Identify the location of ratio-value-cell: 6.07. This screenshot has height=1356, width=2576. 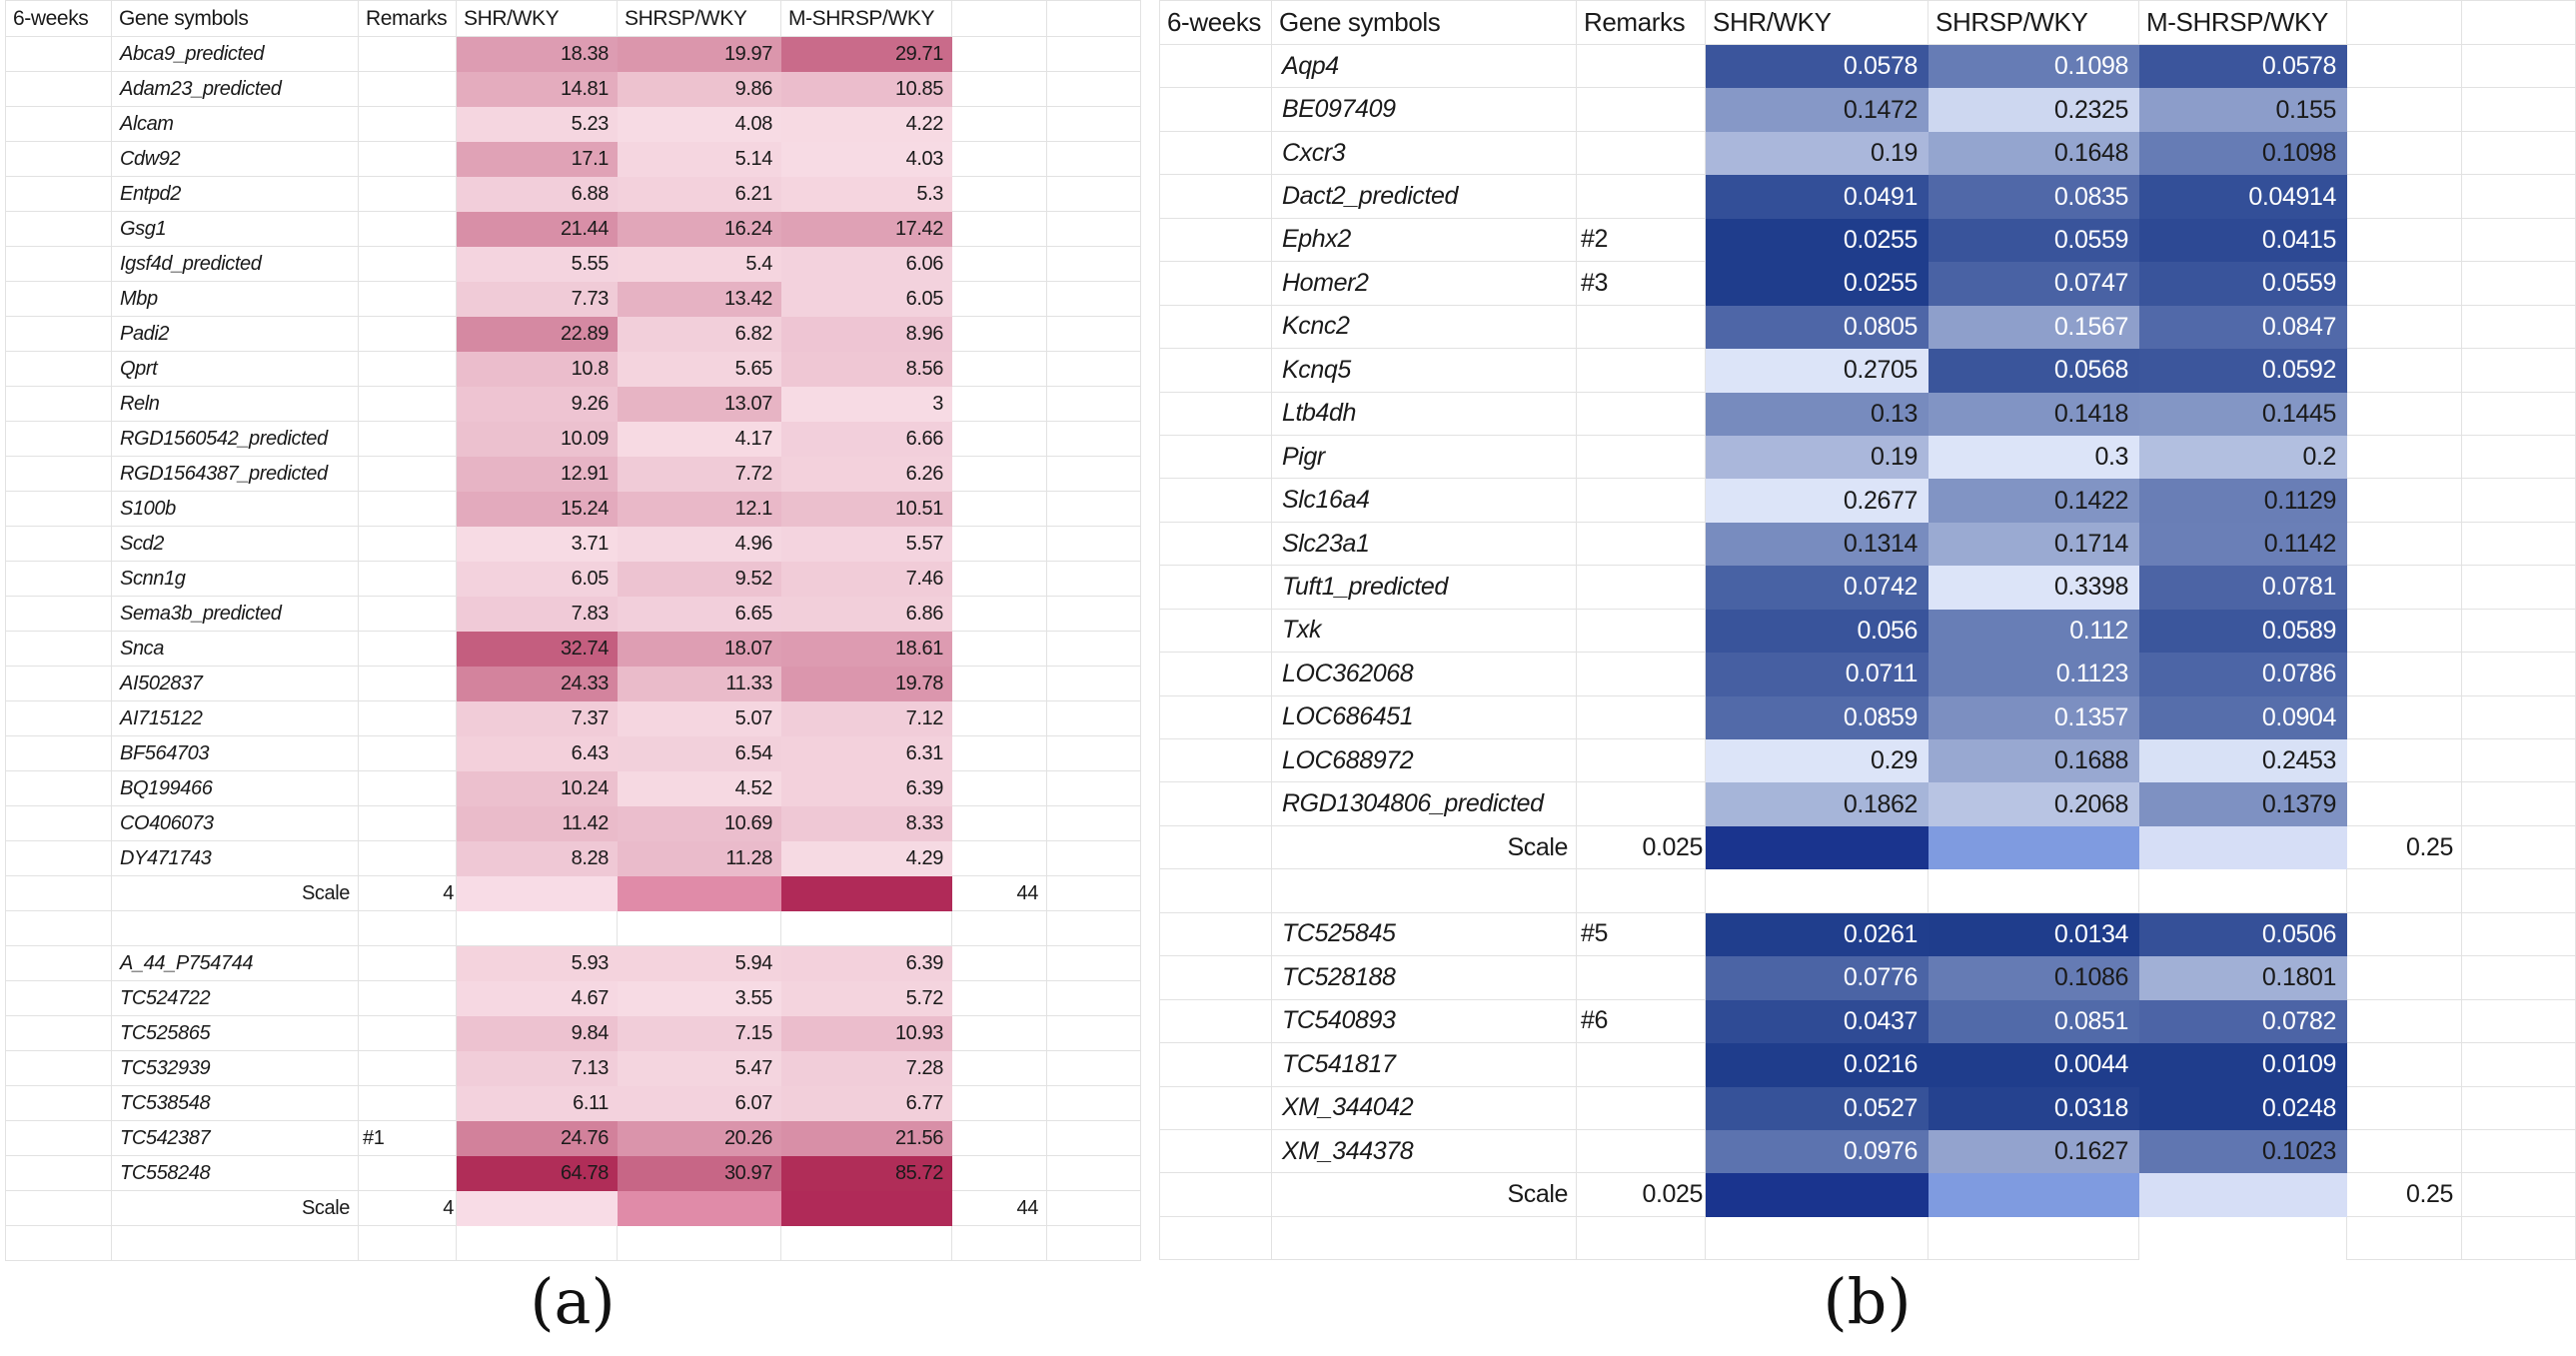
(699, 1104).